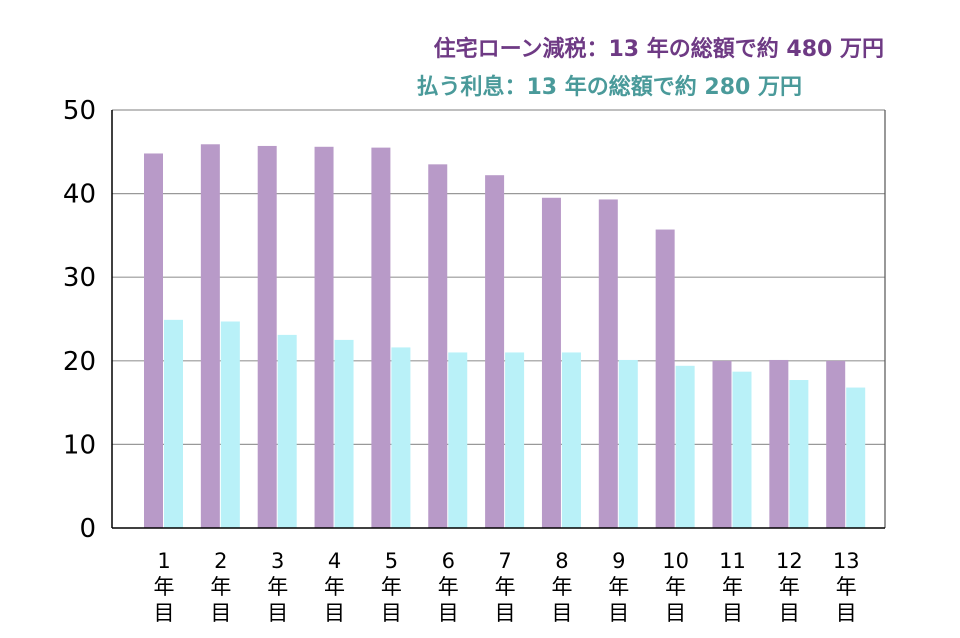 Image resolution: width=960 pixels, height=638 pixels. Describe the element at coordinates (79, 445) in the screenshot. I see `y-tick-label: 10` at that location.